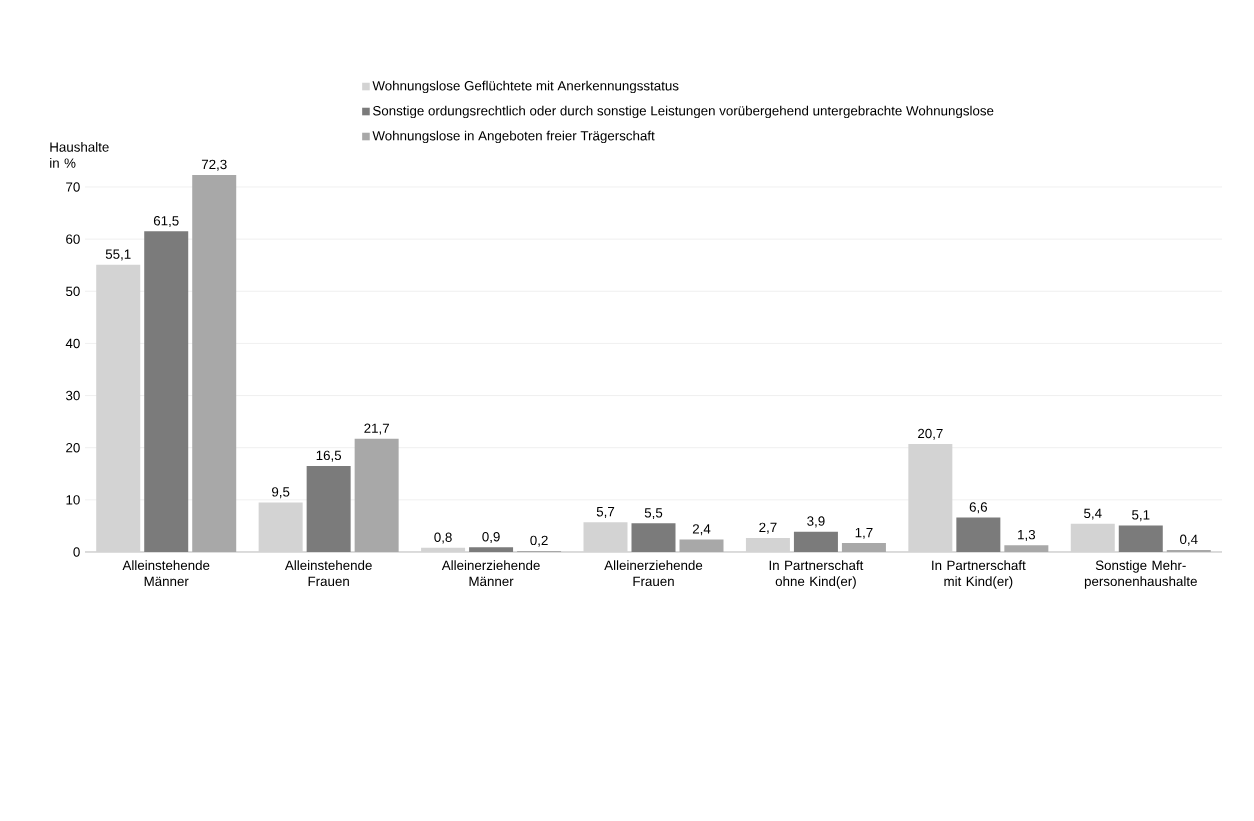  What do you see at coordinates (214, 165) in the screenshot?
I see `data-label: 72,3` at bounding box center [214, 165].